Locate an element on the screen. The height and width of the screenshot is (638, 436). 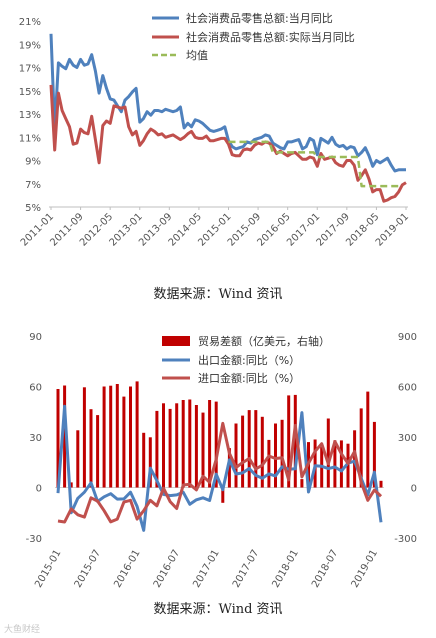
left-y-tick-label: 60 is located at coordinates (35, 388).